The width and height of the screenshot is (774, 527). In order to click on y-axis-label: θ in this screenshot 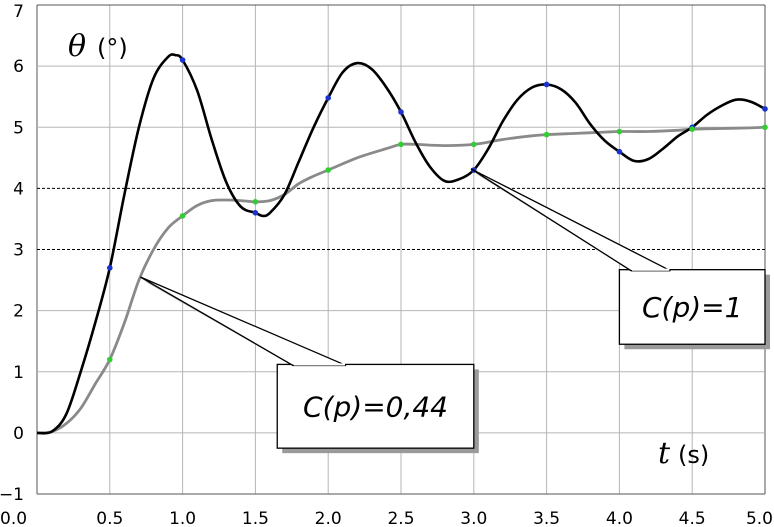, I will do `click(77, 46)`.